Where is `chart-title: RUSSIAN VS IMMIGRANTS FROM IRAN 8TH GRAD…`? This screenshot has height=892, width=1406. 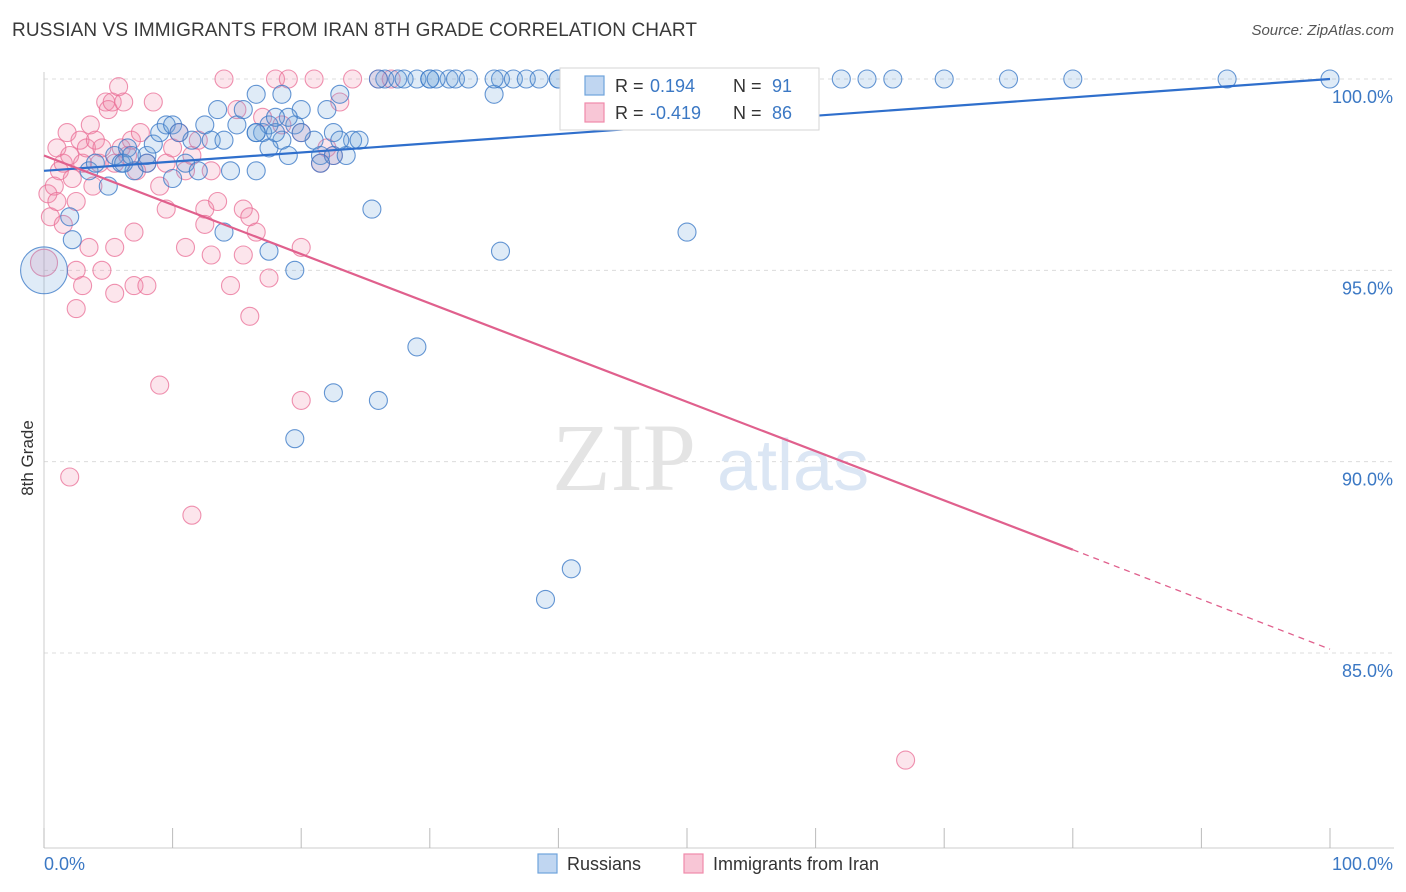
chart-title: RUSSIAN VS IMMIGRANTS FROM IRAN 8TH GRAD… is located at coordinates (355, 30).